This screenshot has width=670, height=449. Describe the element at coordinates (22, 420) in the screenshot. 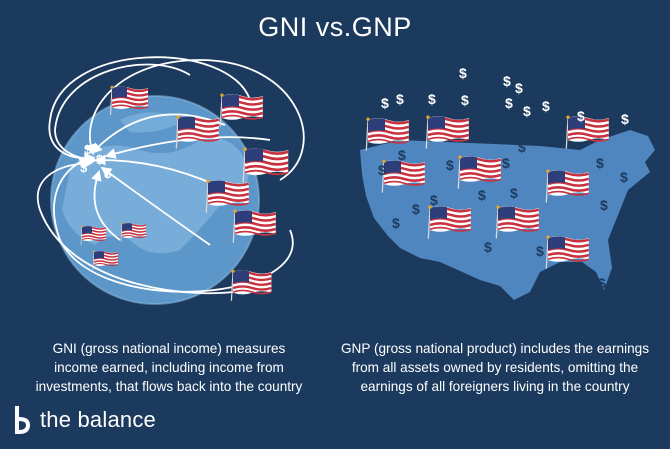

I see `balance-logo-icon` at that location.